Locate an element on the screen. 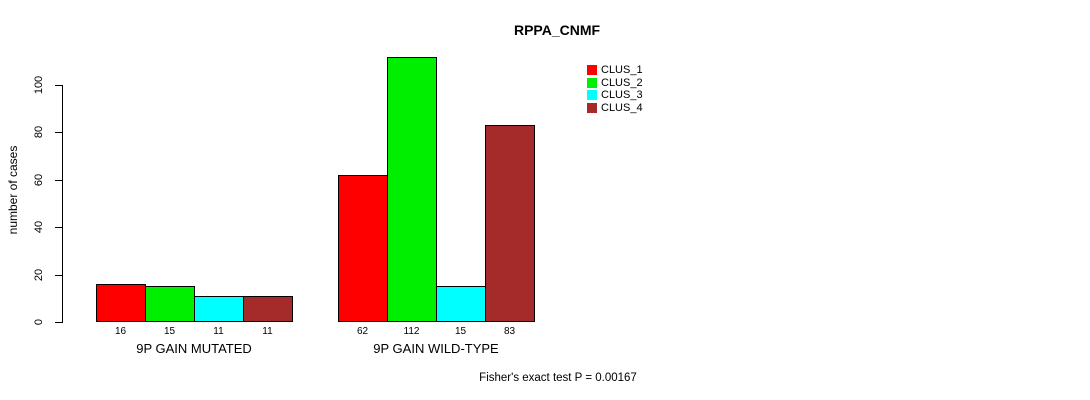  x-axis-group-label: 9P GAIN MUTATED is located at coordinates (194, 348).